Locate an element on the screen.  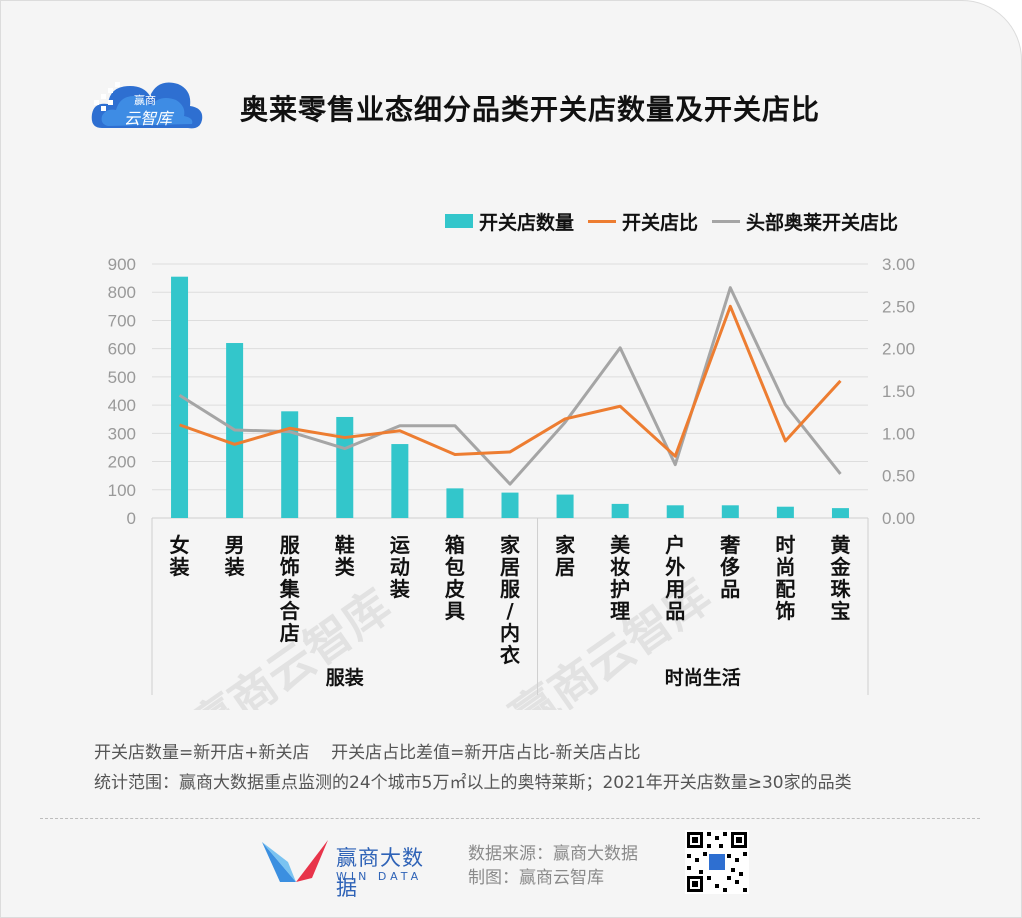
brand-logo: 赢商大数据 WIN DATA is located at coordinates (352, 869).